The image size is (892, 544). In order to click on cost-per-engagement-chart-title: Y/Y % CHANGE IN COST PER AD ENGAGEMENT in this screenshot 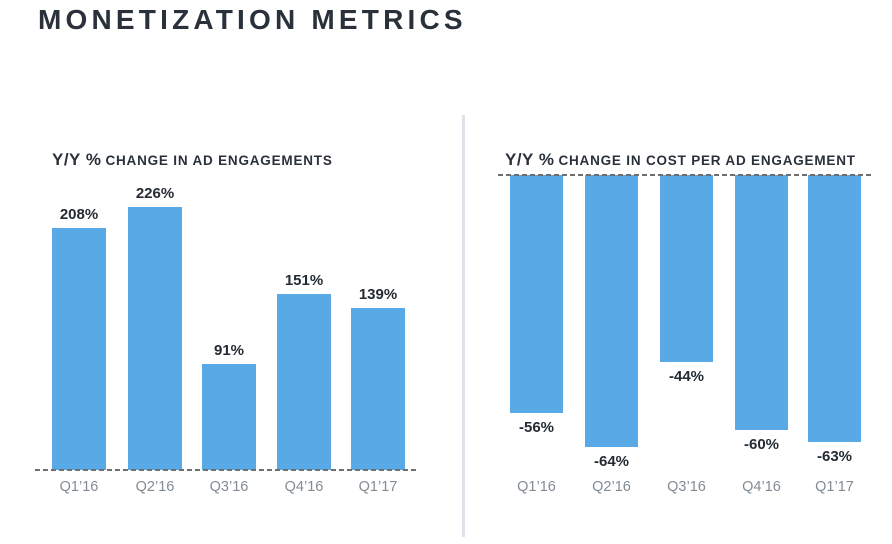, I will do `click(680, 158)`.